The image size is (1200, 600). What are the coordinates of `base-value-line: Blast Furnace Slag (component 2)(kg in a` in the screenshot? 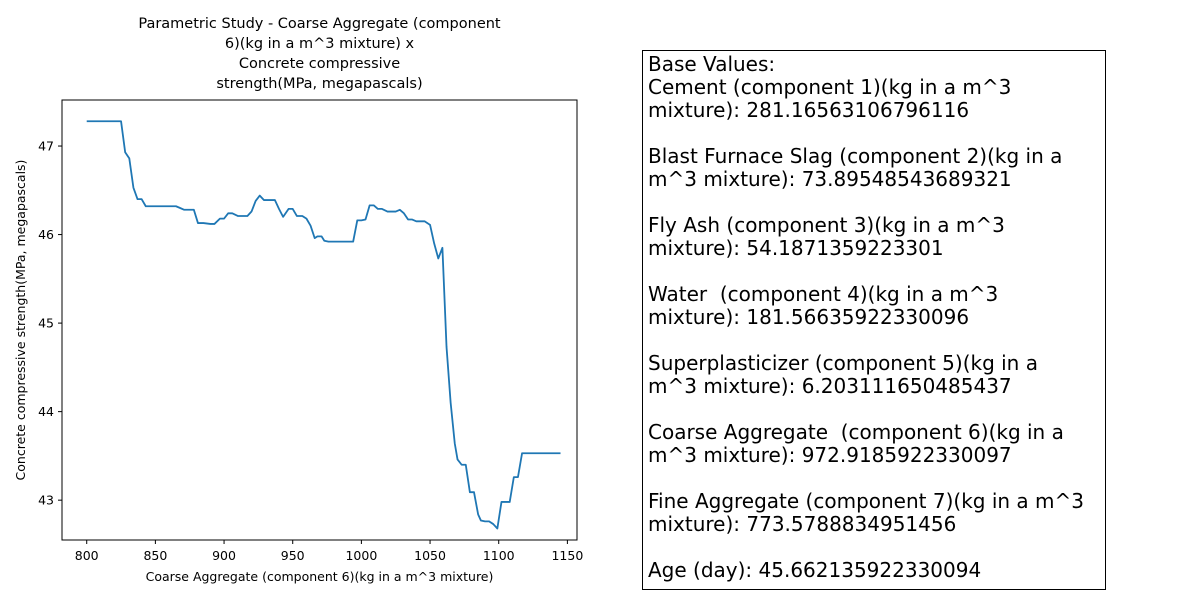 It's located at (855, 156).